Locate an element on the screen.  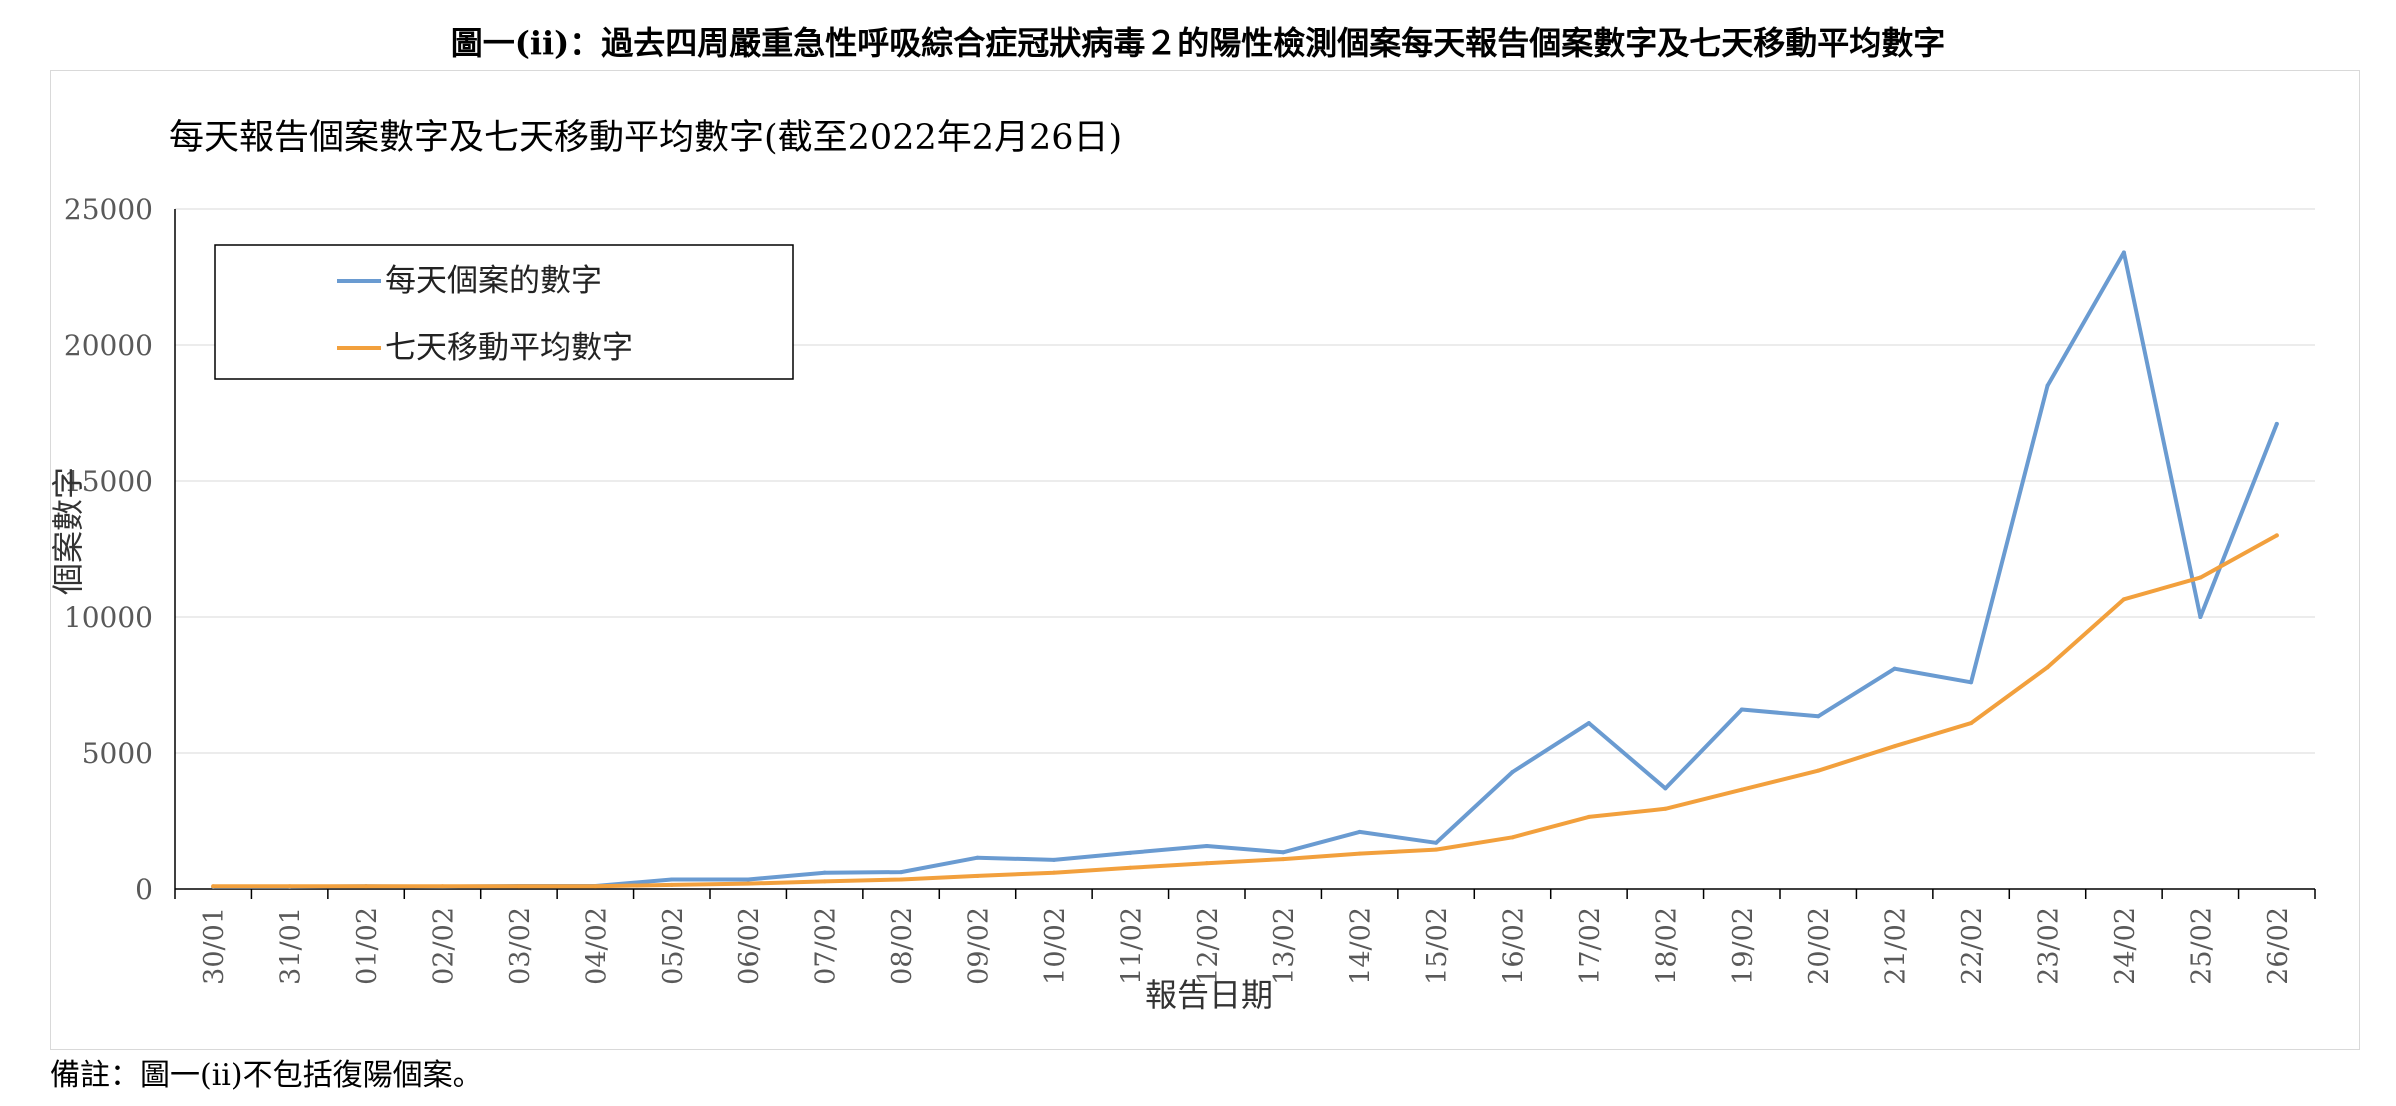
x-tick-label: 12/02 is located at coordinates (1208, 946).